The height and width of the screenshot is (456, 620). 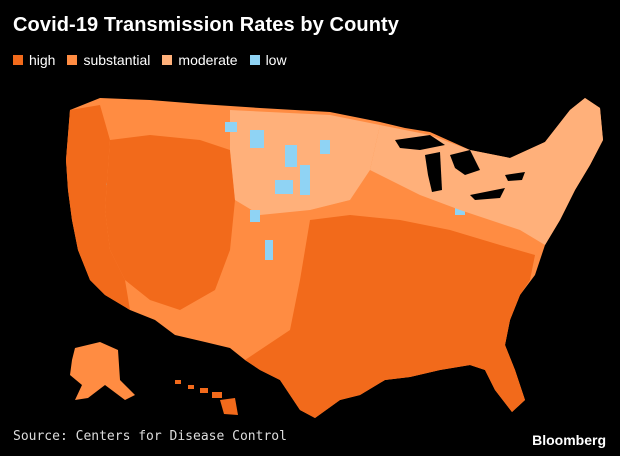 What do you see at coordinates (117, 60) in the screenshot?
I see `legend-label-substantial: substantial` at bounding box center [117, 60].